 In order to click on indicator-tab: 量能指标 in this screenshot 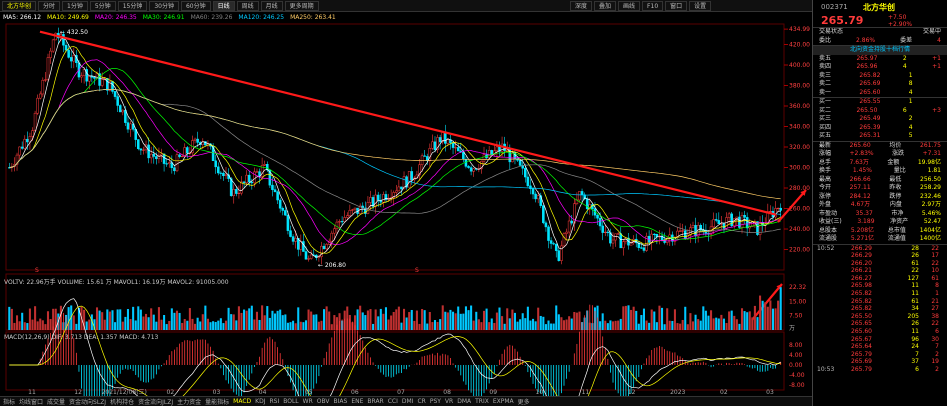, I will do `click(217, 402)`.